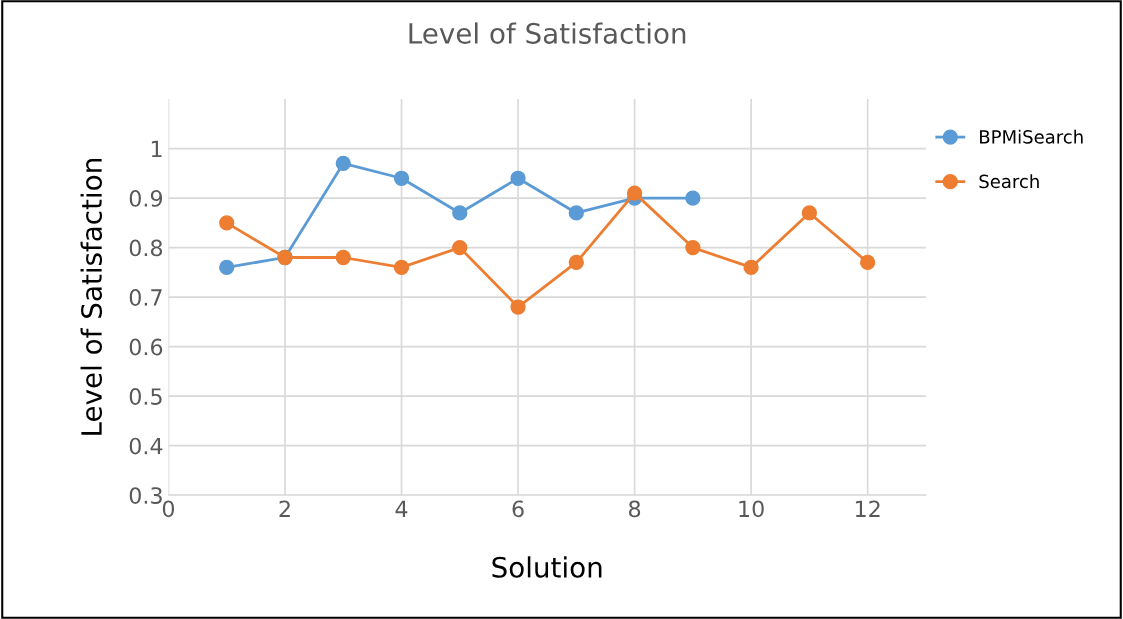 The height and width of the screenshot is (619, 1123). I want to click on legend-label: BPMiSearch, so click(1031, 136).